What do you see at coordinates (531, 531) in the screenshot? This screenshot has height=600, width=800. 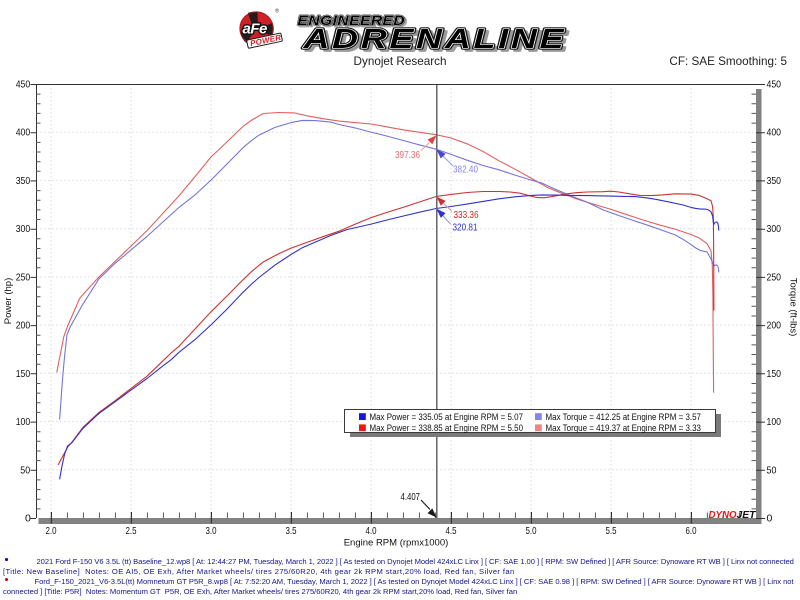 I see `svg-text: 5.0` at bounding box center [531, 531].